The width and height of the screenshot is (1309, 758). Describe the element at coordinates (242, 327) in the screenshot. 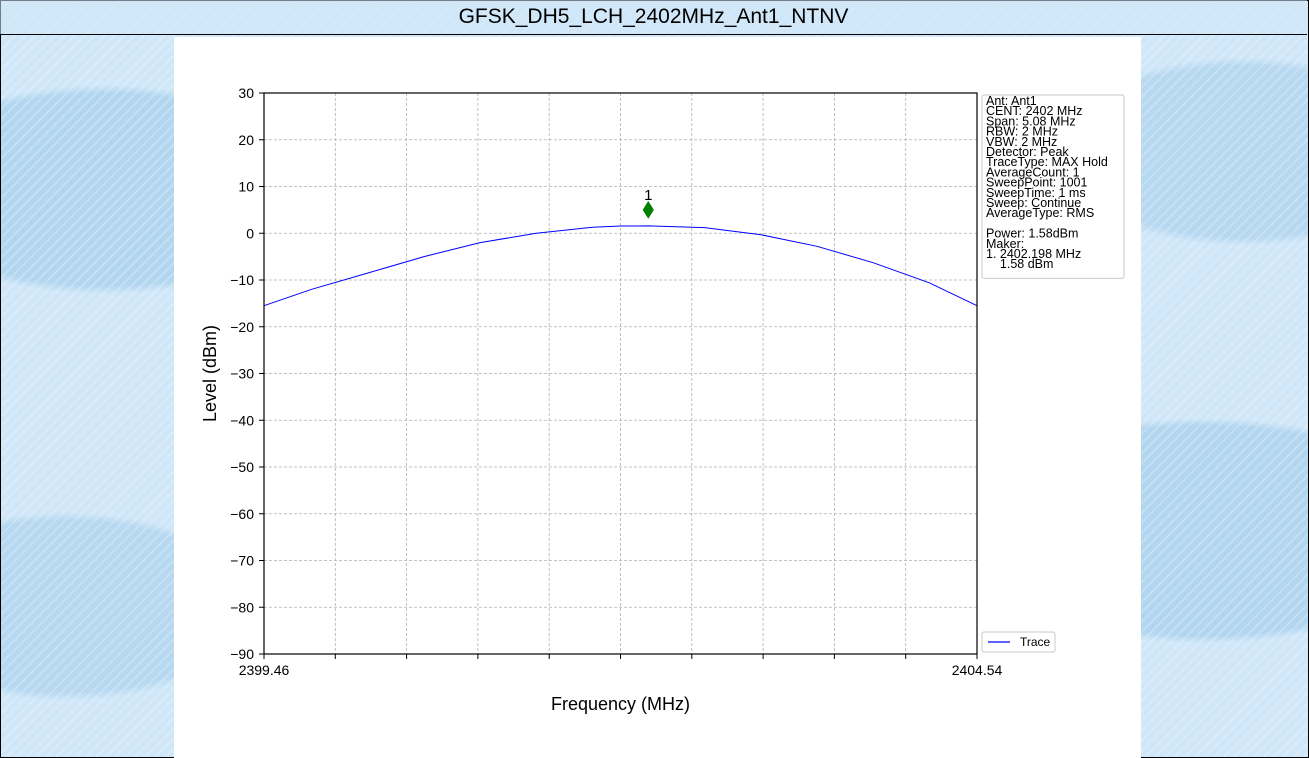

I see `y-tick-label: −20` at that location.